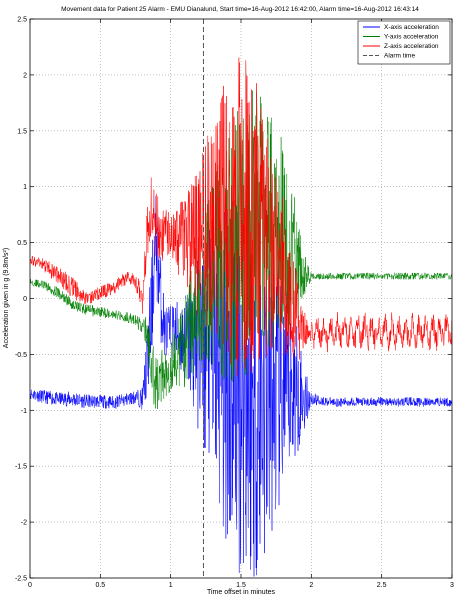 The width and height of the screenshot is (466, 600). I want to click on legend-box, so click(404, 42).